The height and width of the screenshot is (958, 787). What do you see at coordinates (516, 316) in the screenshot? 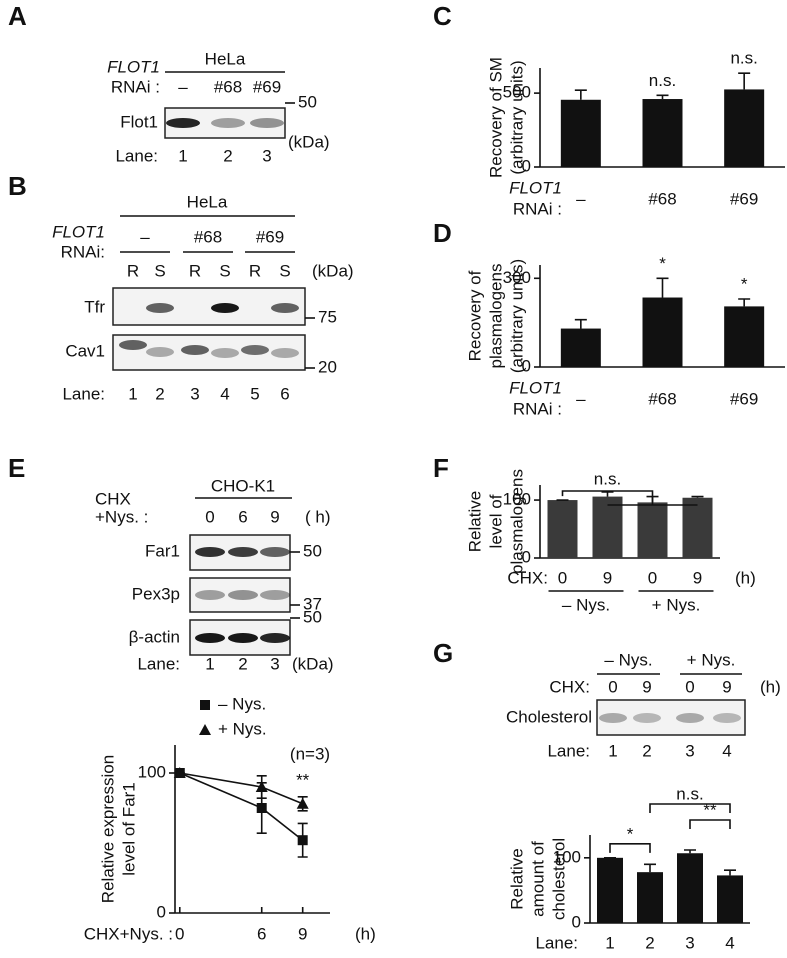
I see `y-axis-label: (arbitrary units)` at bounding box center [516, 316].